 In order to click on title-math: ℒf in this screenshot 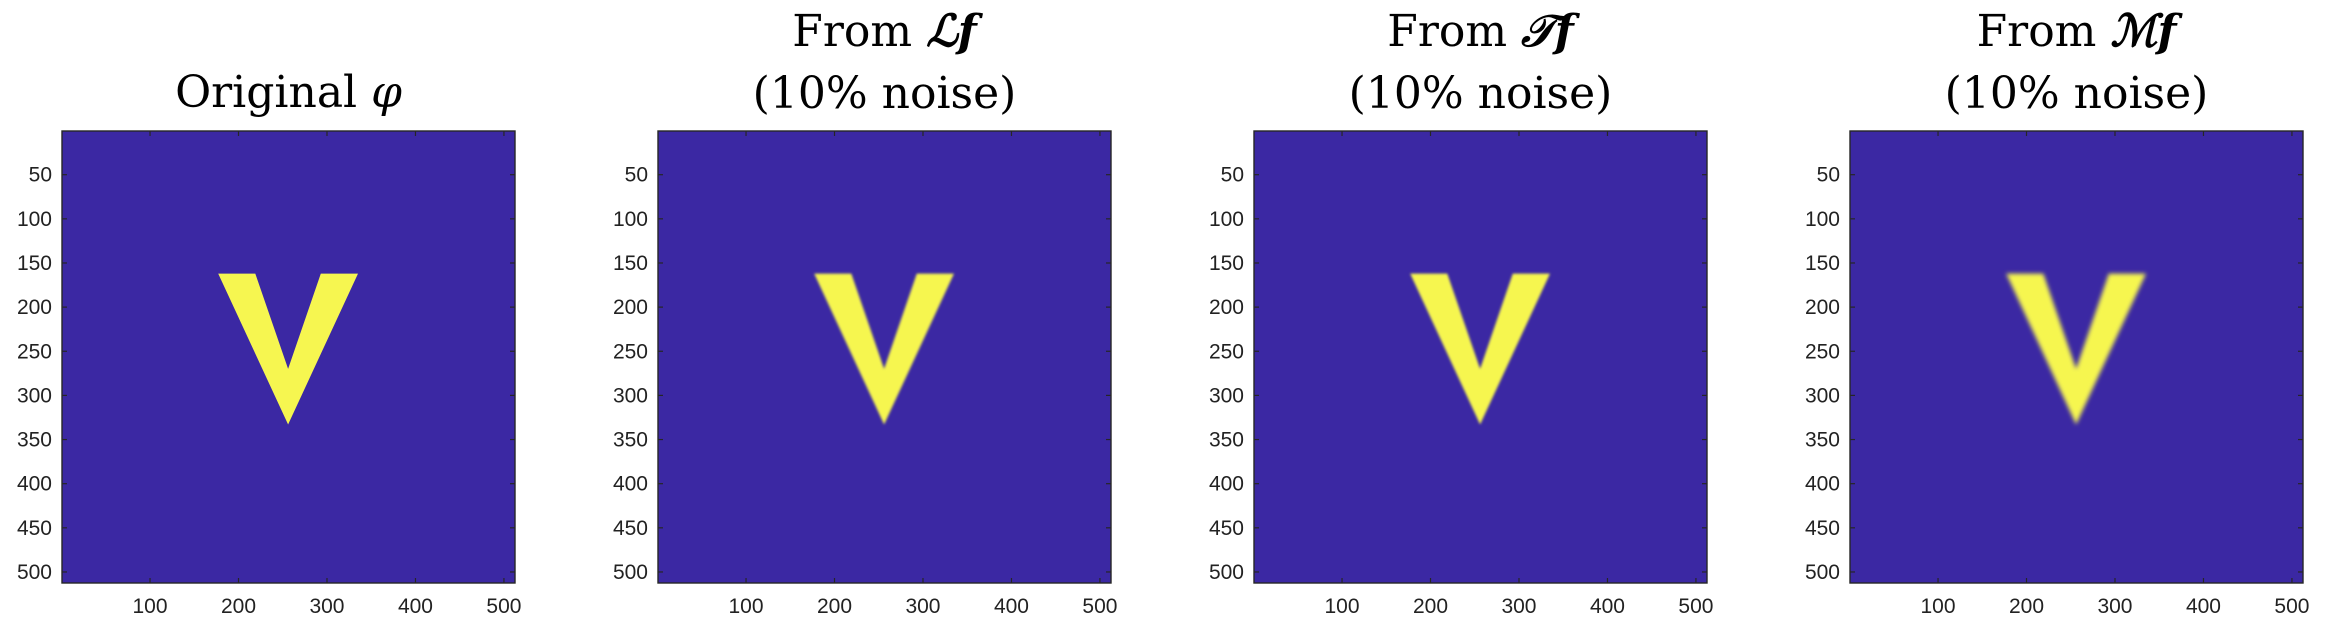, I will do `click(955, 31)`.